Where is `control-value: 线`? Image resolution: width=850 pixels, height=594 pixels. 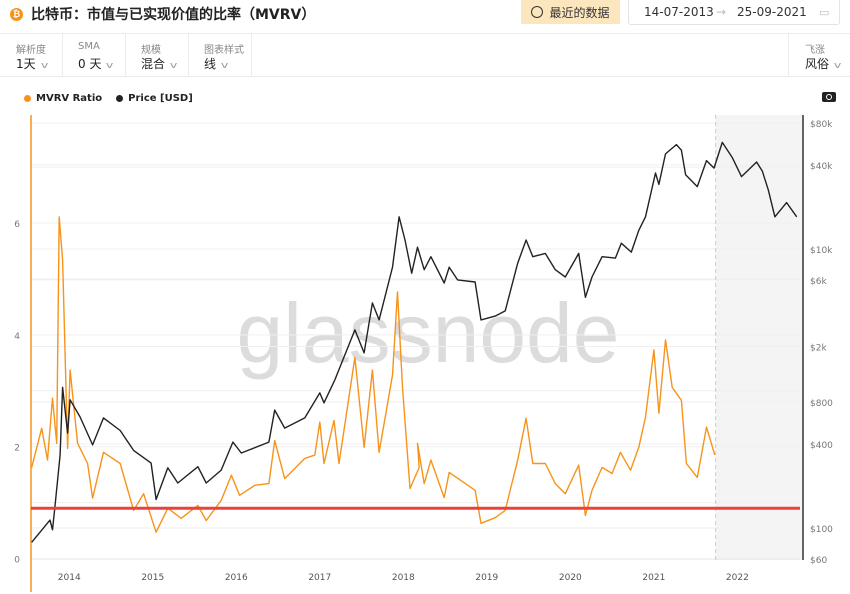 control-value: 线 is located at coordinates (210, 64).